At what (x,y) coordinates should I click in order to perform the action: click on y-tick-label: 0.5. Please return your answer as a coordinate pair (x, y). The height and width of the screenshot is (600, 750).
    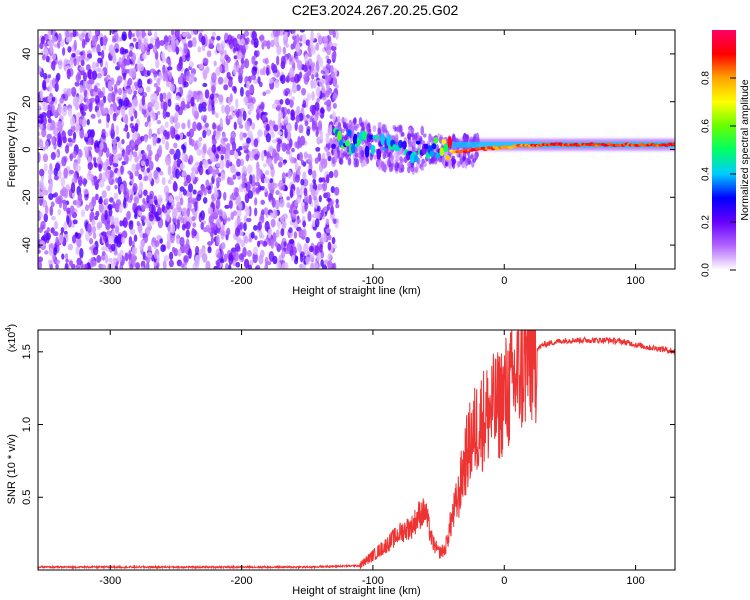
    Looking at the image, I should click on (27, 497).